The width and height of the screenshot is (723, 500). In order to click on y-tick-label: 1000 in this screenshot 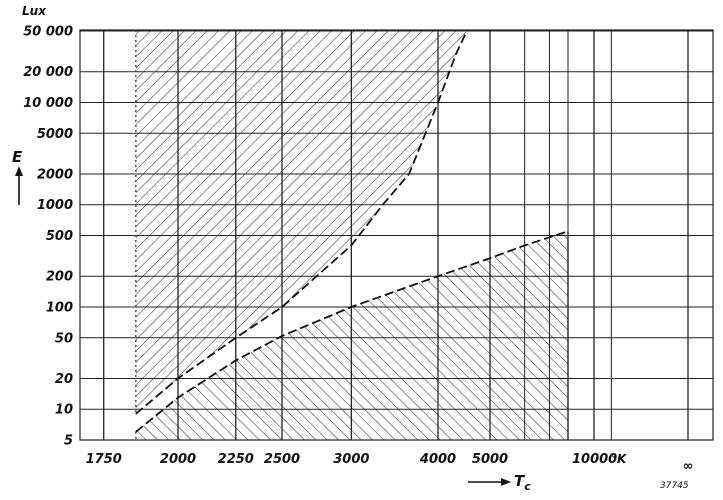, I will do `click(55, 205)`.